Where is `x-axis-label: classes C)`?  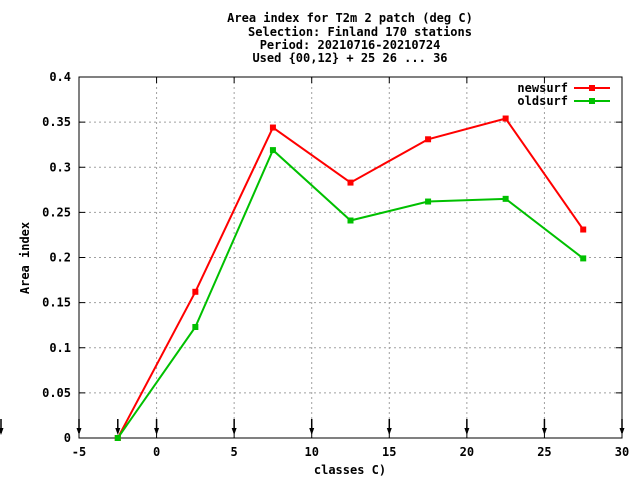 x-axis-label: classes C) is located at coordinates (350, 470).